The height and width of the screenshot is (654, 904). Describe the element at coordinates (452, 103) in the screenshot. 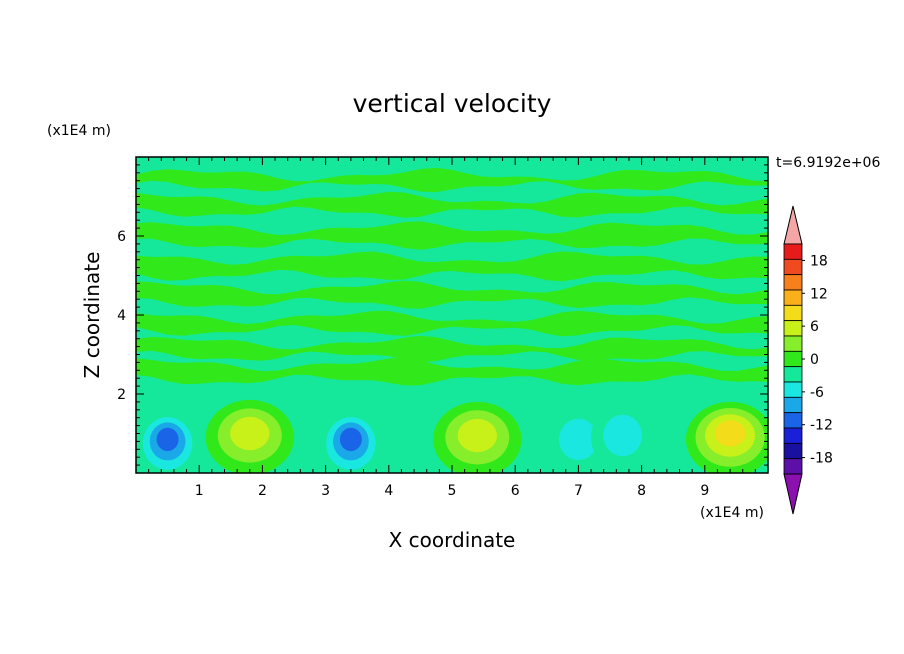

I see `chart-title: vertical velocity` at that location.